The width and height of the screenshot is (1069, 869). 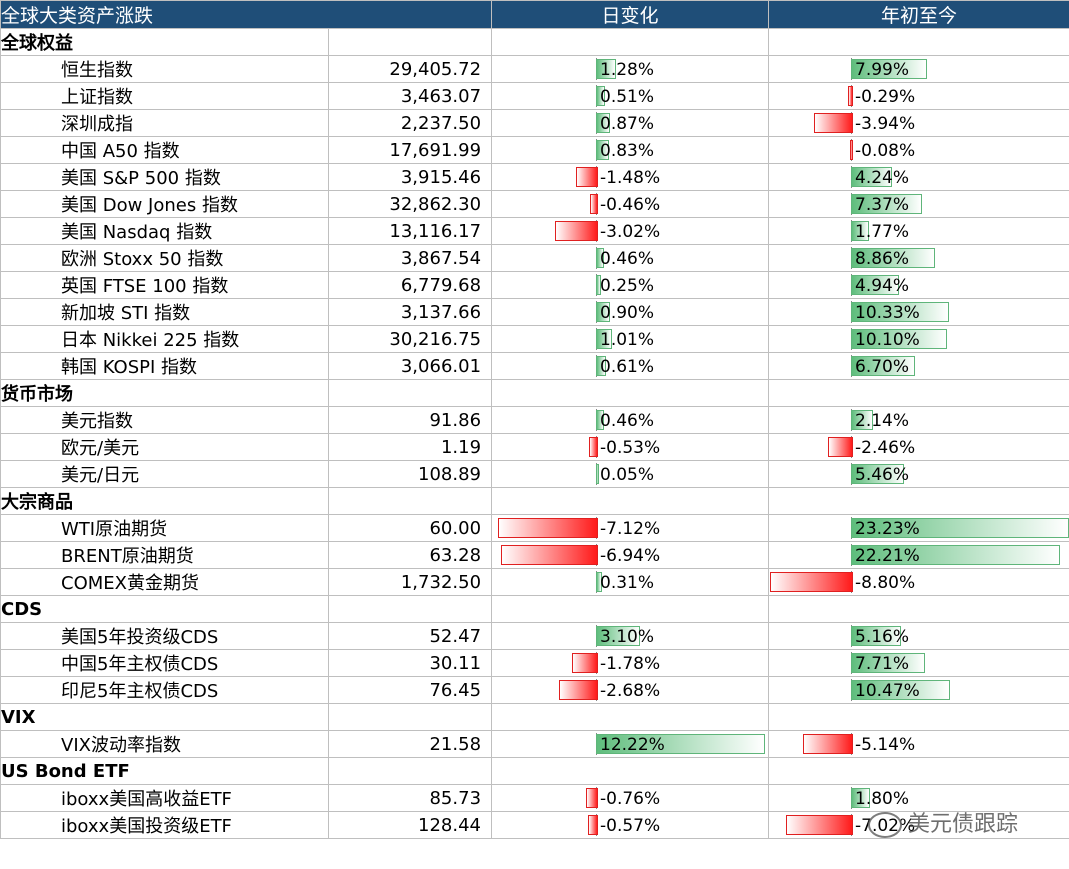 What do you see at coordinates (164, 393) in the screenshot?
I see `section-title: 货币市场` at bounding box center [164, 393].